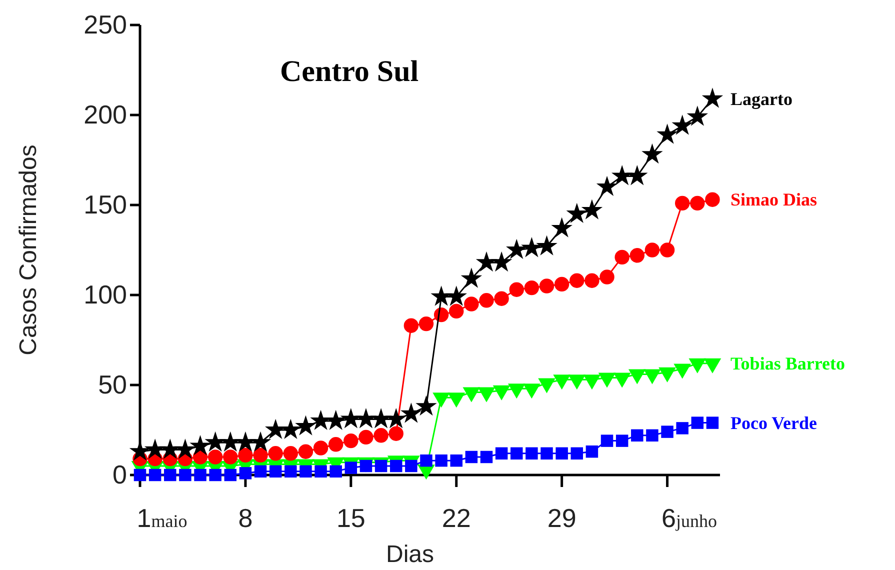  What do you see at coordinates (351, 518) in the screenshot?
I see `x-tick-label: 15` at bounding box center [351, 518].